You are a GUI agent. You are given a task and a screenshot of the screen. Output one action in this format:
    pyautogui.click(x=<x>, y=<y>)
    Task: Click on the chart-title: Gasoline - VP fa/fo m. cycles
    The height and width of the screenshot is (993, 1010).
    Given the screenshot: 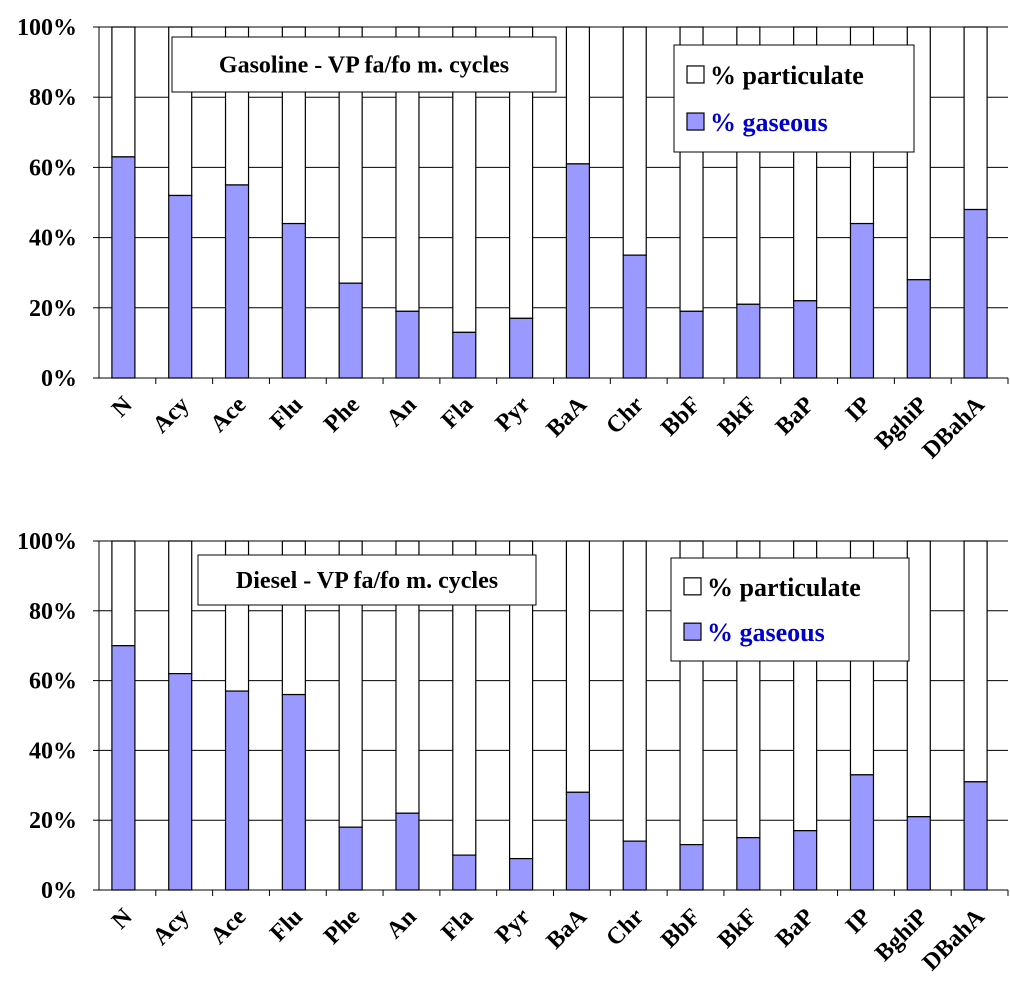 What is the action you would take?
    pyautogui.click(x=364, y=66)
    